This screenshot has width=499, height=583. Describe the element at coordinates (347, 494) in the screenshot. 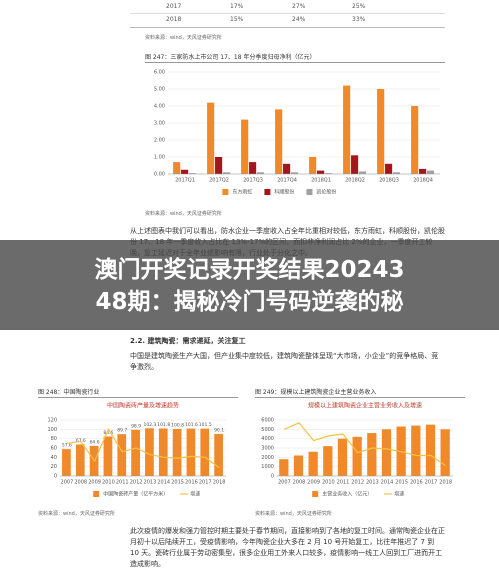

I see `legend-label: 主营业务收入（亿元）` at that location.